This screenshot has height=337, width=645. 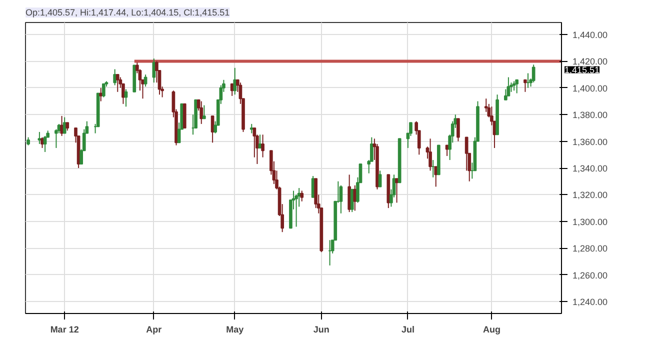 What do you see at coordinates (590, 249) in the screenshot?
I see `y-tick-label: 1,280.00` at bounding box center [590, 249].